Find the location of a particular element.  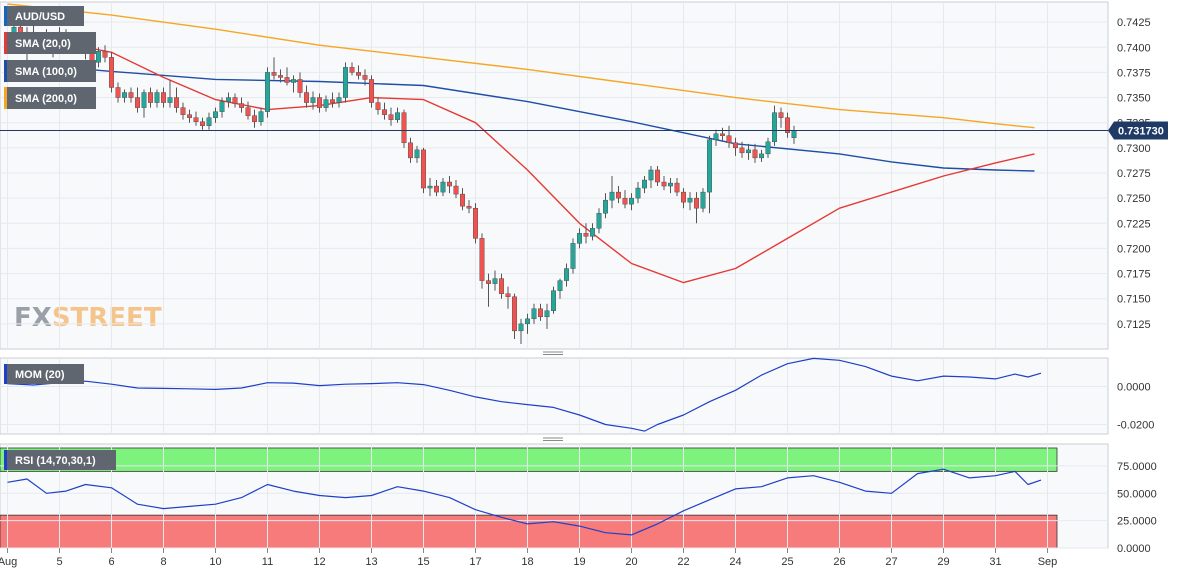

rsi-overbought-zone is located at coordinates (529, 459).